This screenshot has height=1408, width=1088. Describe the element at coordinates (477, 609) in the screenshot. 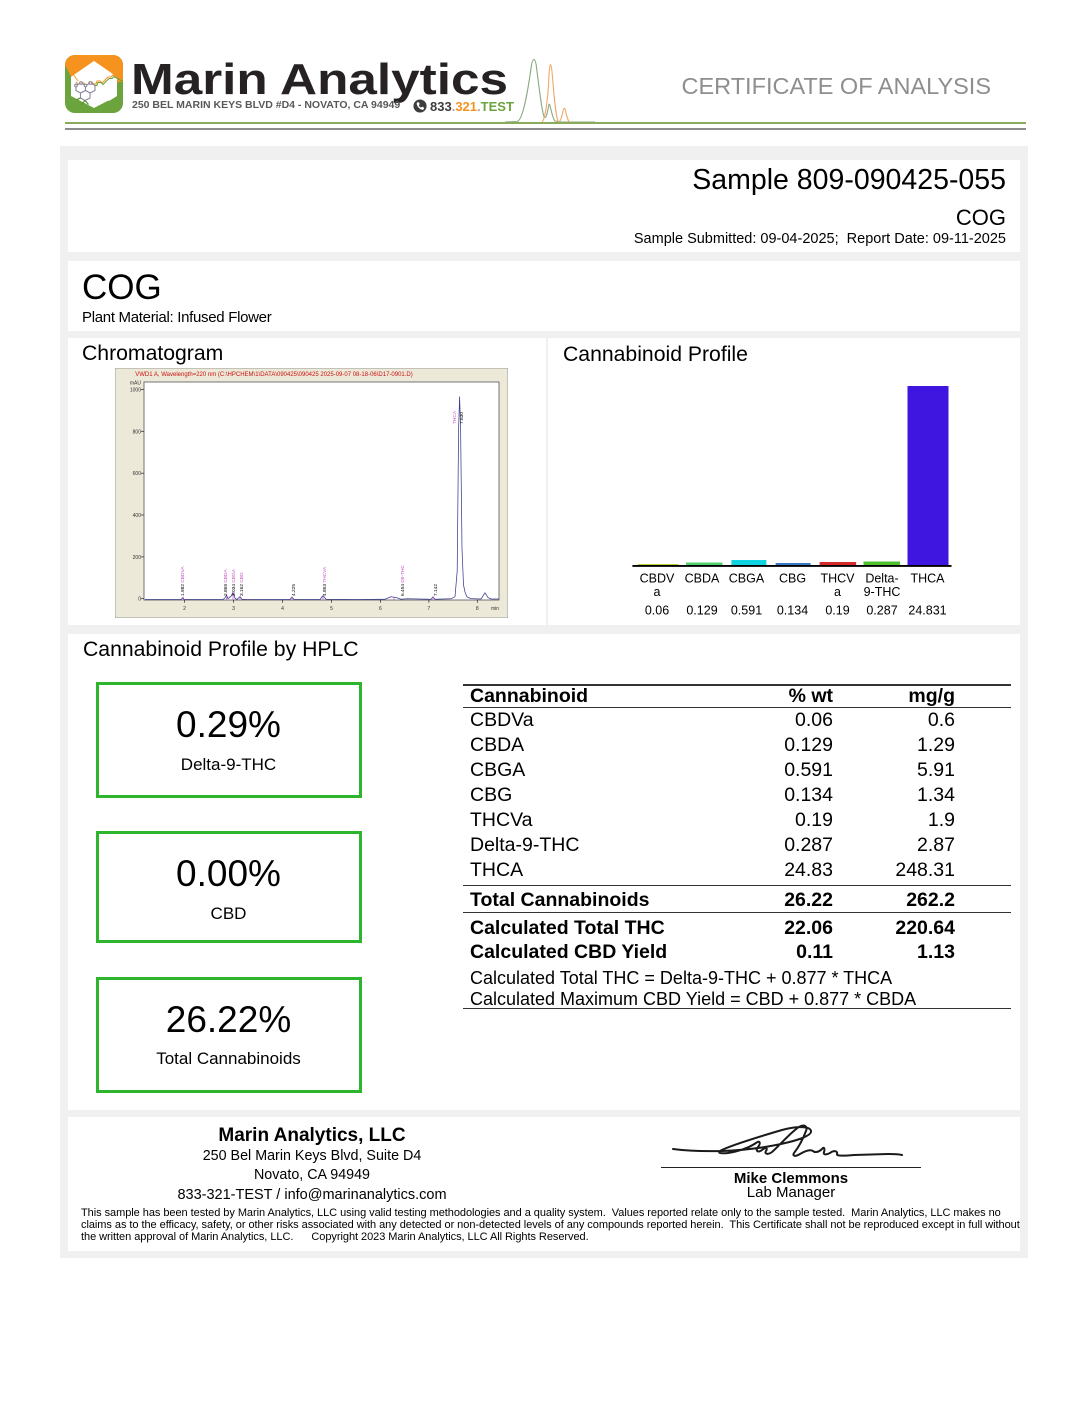

I see `svg-text: 8` at that location.